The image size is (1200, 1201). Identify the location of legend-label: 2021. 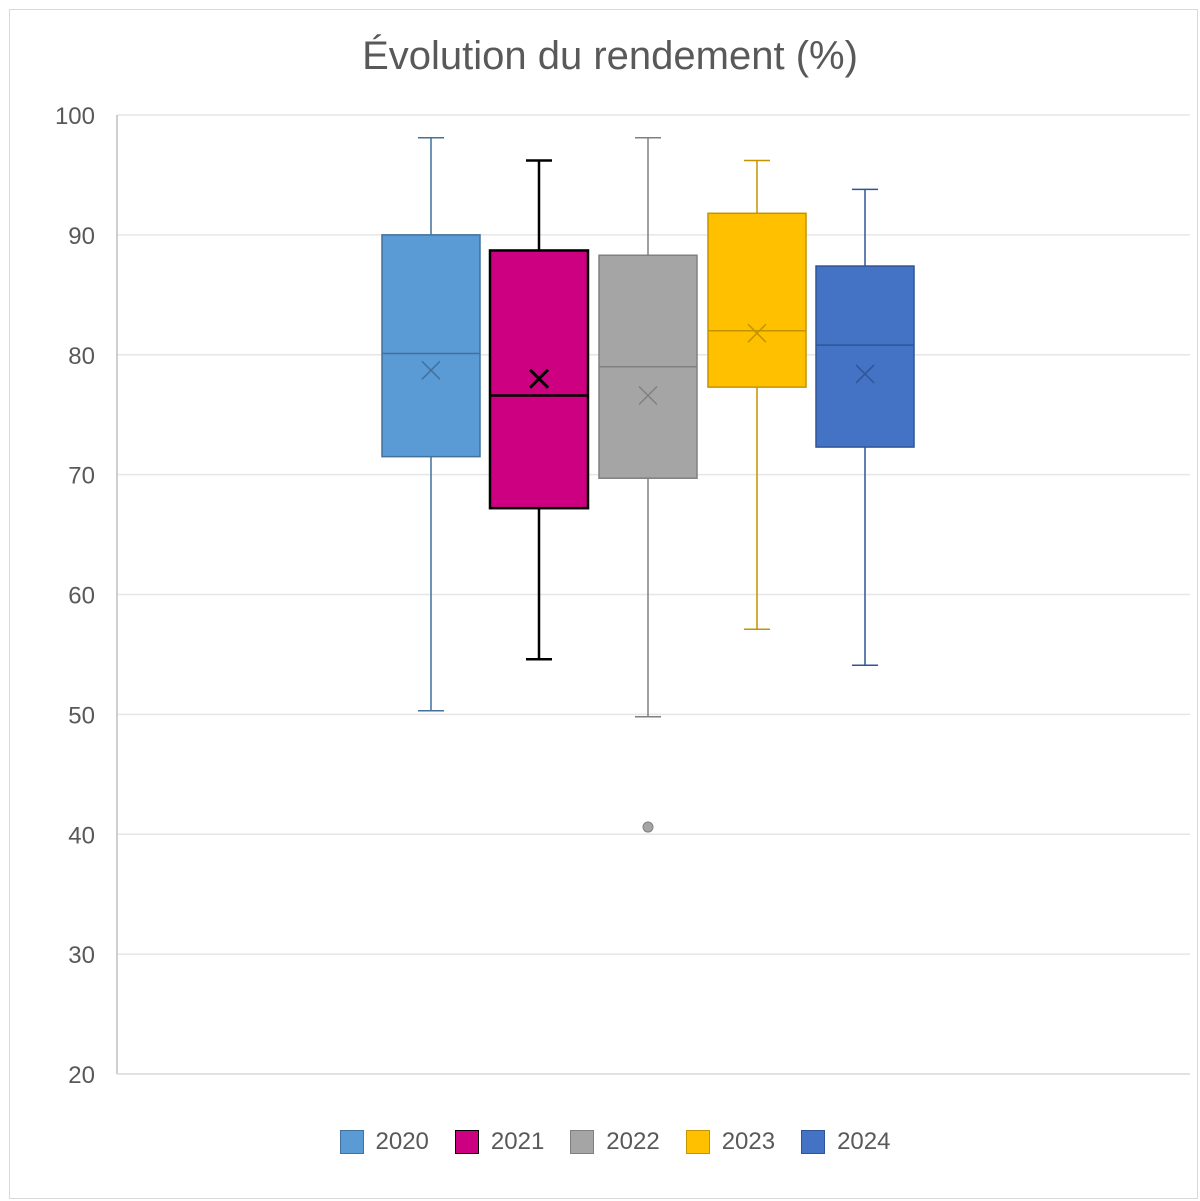
(517, 1141).